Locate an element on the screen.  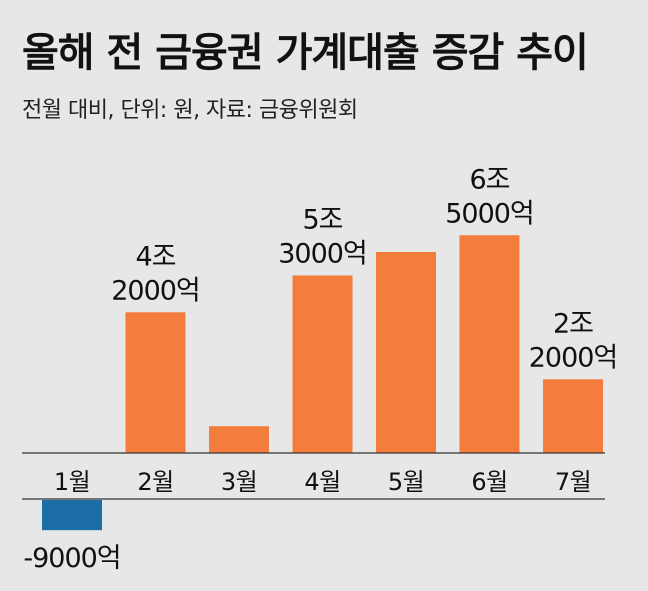
data-label: 4조 is located at coordinates (155, 256).